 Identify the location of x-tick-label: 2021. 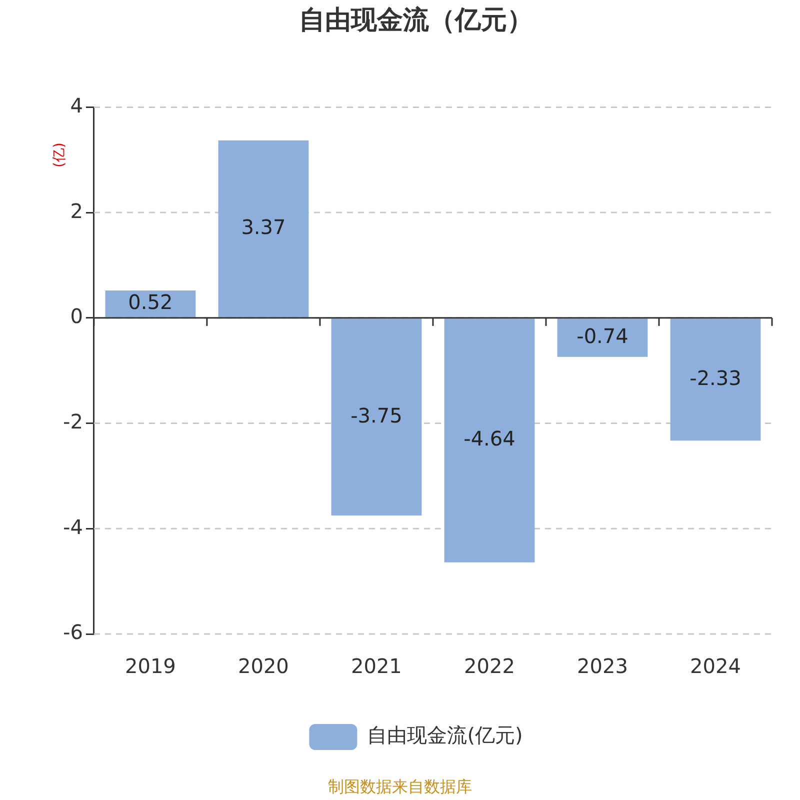
(376, 666).